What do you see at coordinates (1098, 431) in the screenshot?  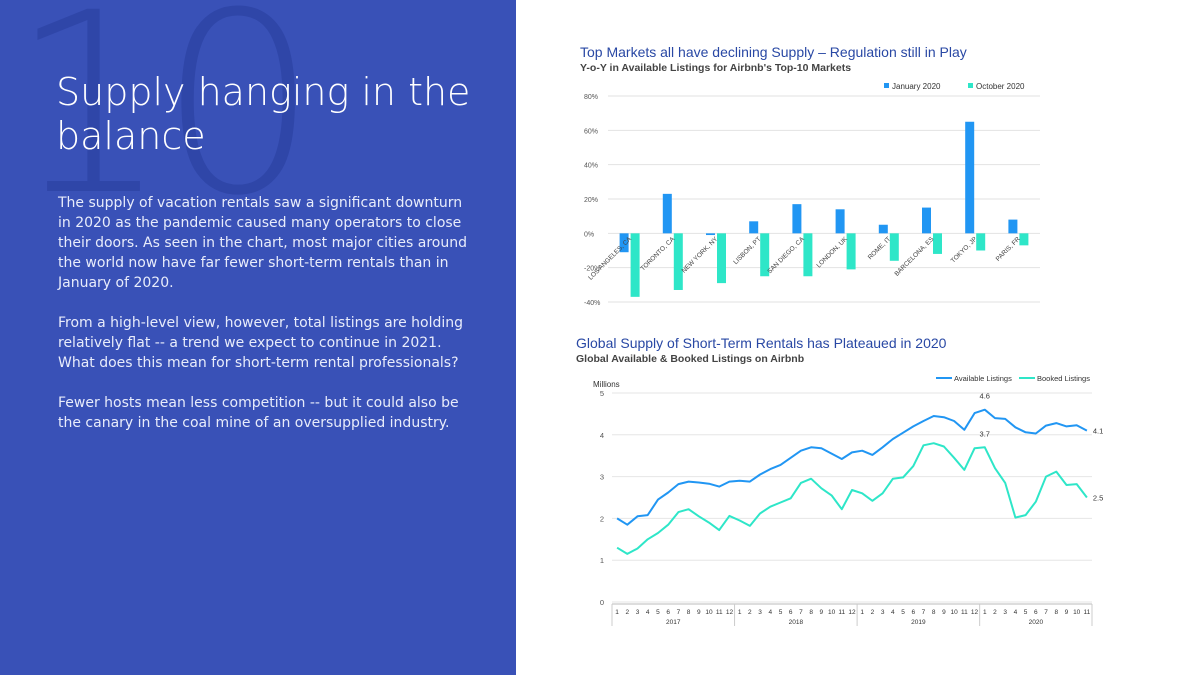 I see `data-label: 4.1` at bounding box center [1098, 431].